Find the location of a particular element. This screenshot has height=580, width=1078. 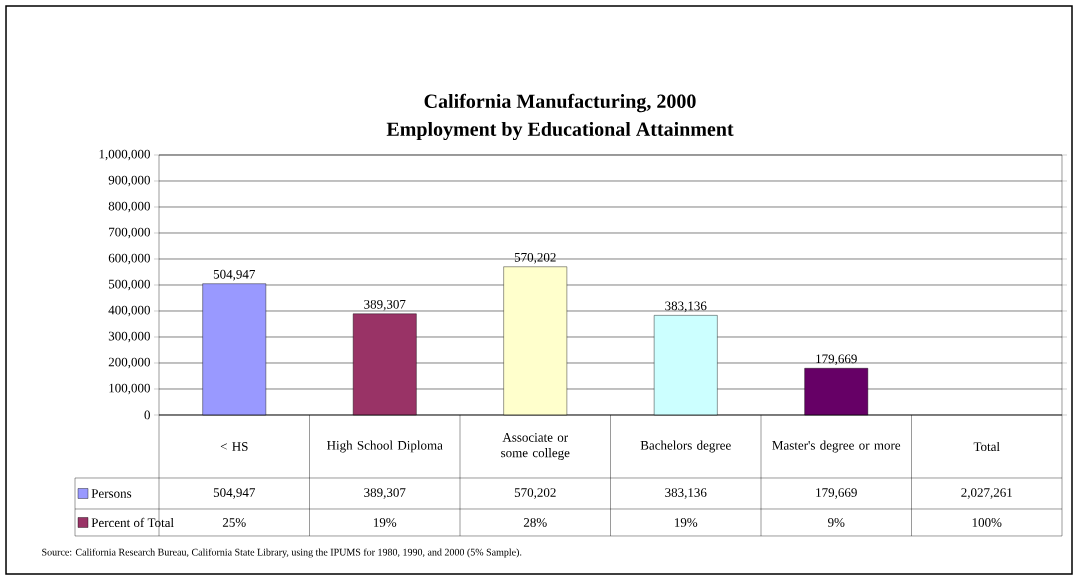

source-note: Source: California Research Bureau, California State Library, using the IPUMS for 1980, 1990, and 2000 (5% Sample). is located at coordinates (282, 553).